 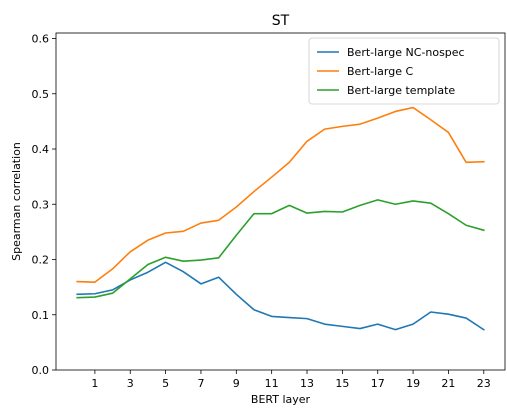 I want to click on x-tick-label: 9, so click(x=236, y=383).